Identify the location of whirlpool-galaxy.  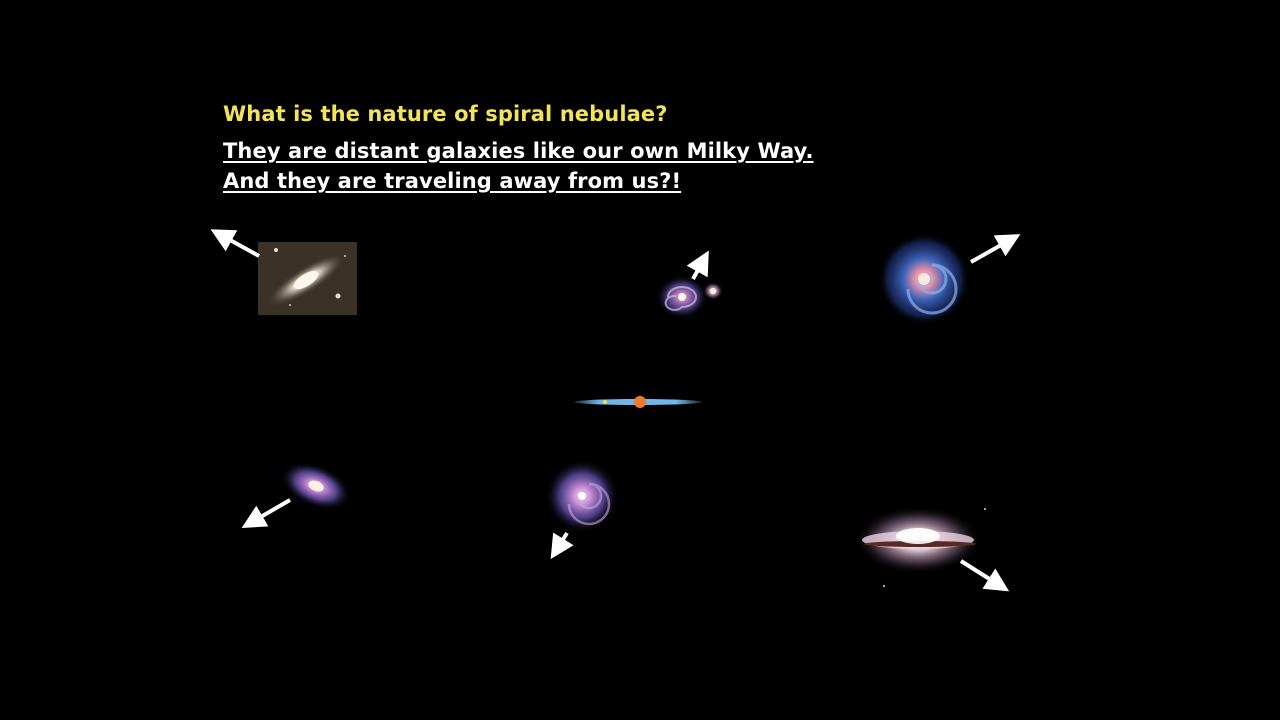
(689, 297).